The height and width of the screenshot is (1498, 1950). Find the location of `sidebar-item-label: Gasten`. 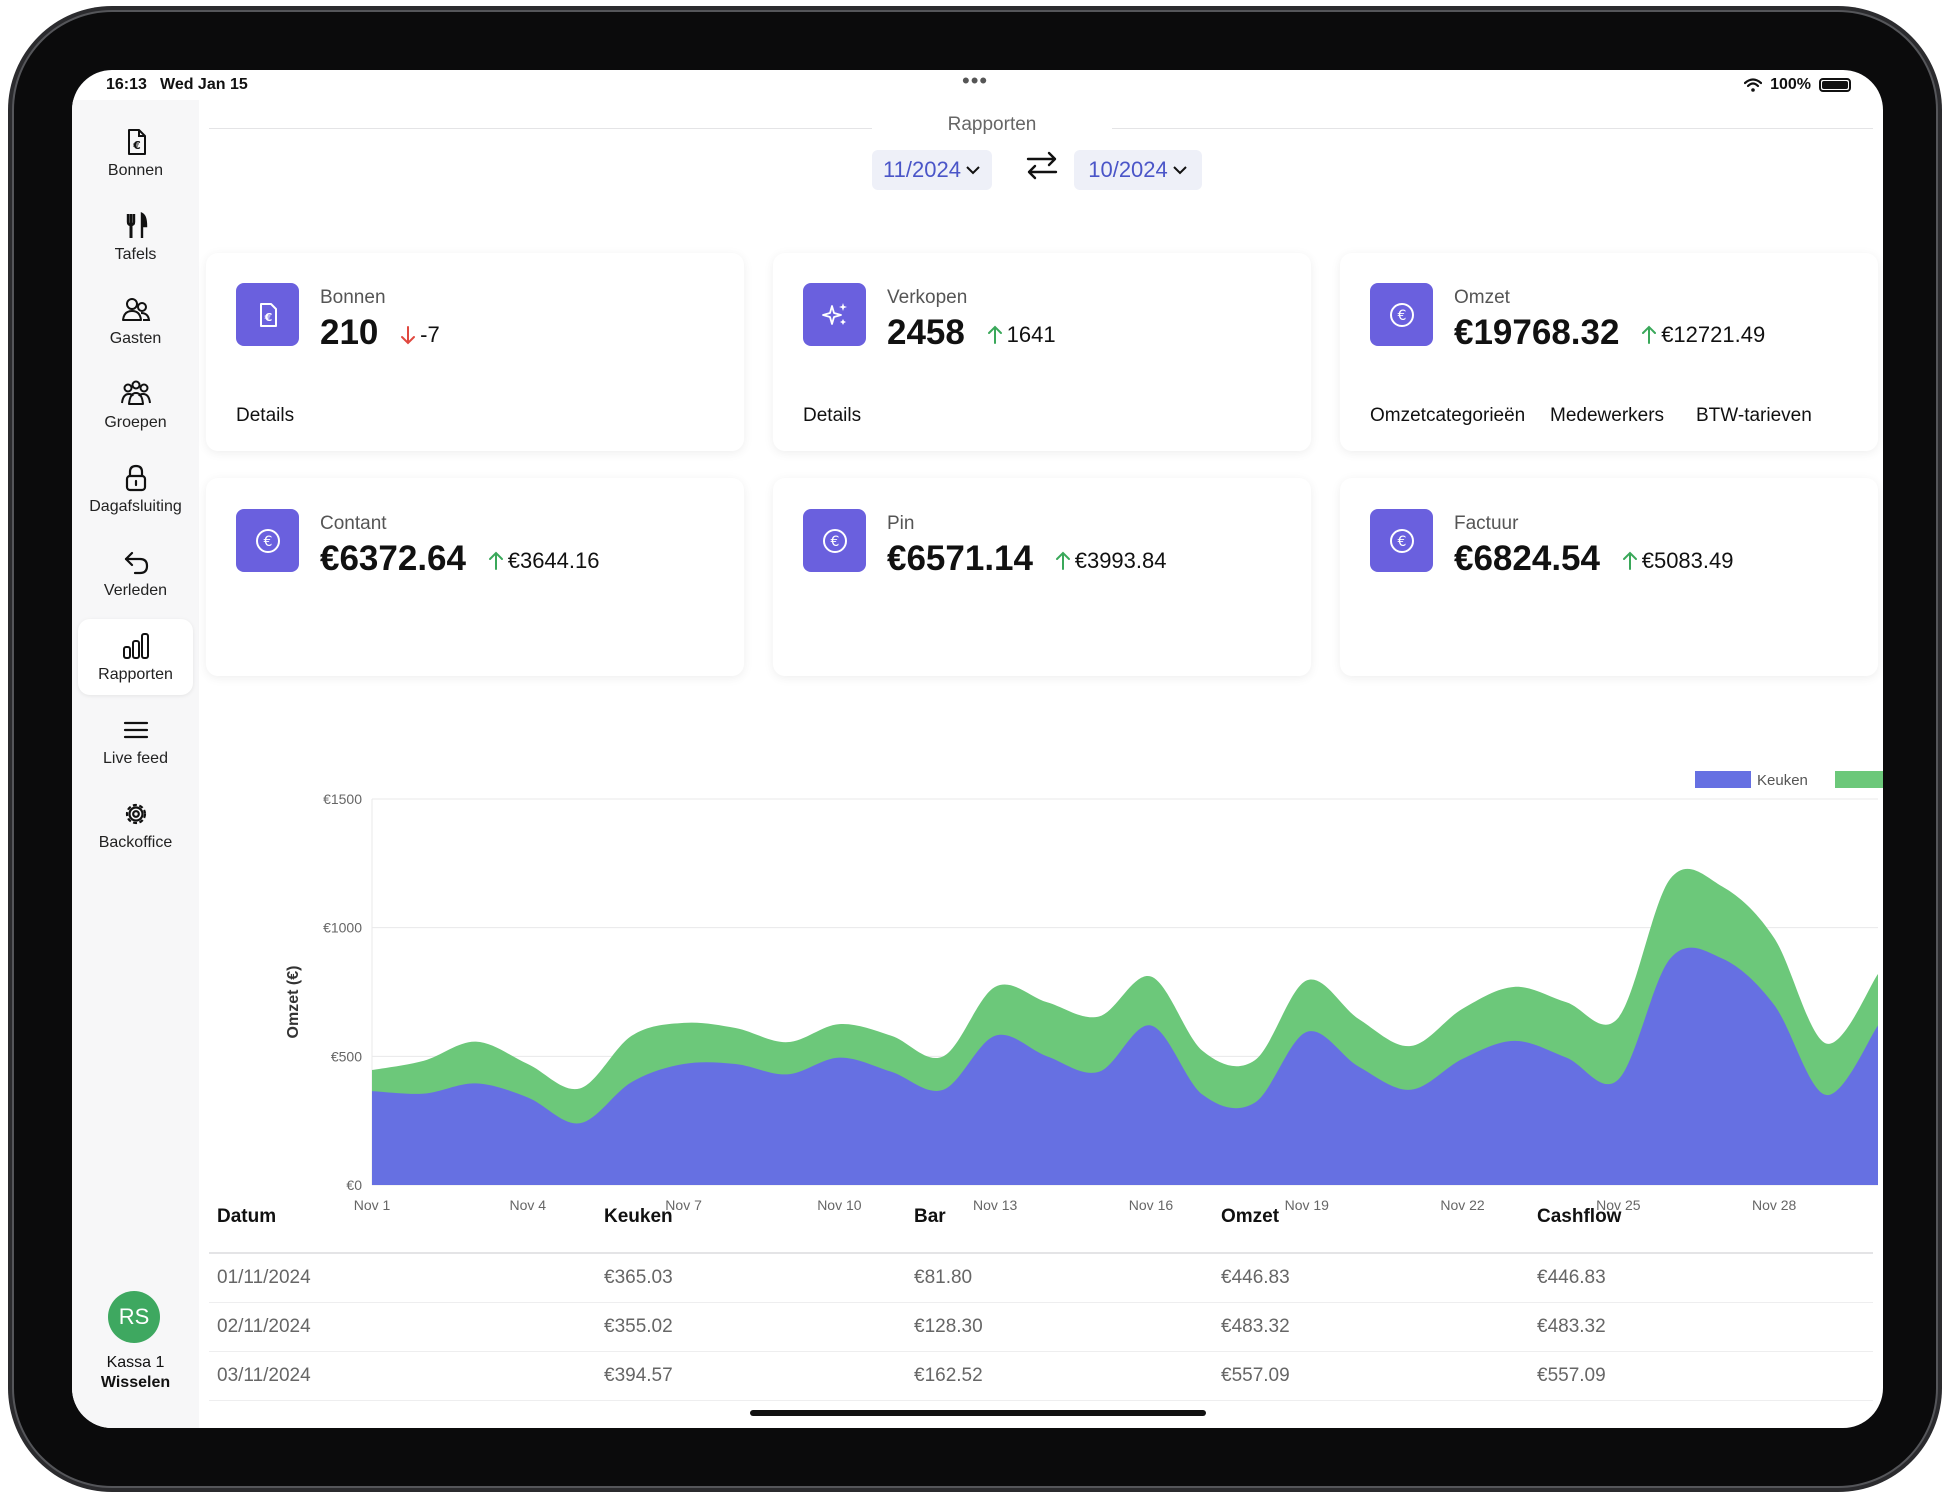

sidebar-item-label: Gasten is located at coordinates (135, 338).